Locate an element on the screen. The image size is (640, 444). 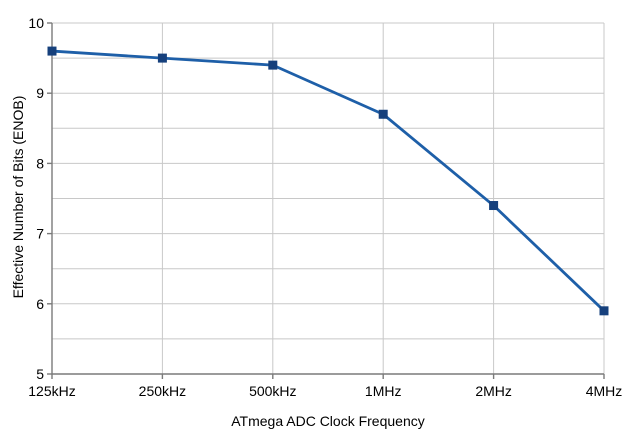
x-tick-label: 4MHz is located at coordinates (604, 391).